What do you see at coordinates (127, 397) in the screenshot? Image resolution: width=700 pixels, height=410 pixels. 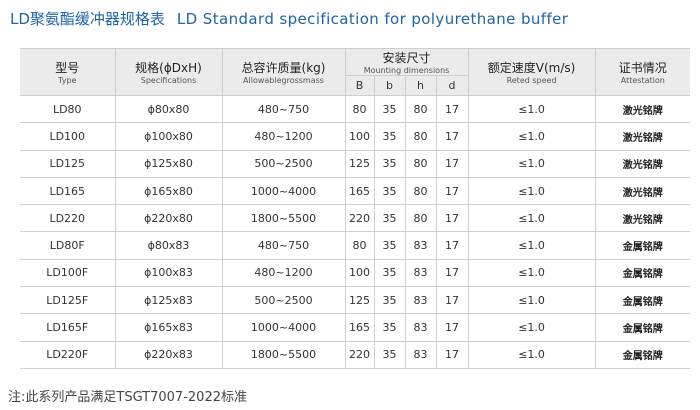 I see `footnote: 注:此系列产品满足TSGT7007-2022标准` at bounding box center [127, 397].